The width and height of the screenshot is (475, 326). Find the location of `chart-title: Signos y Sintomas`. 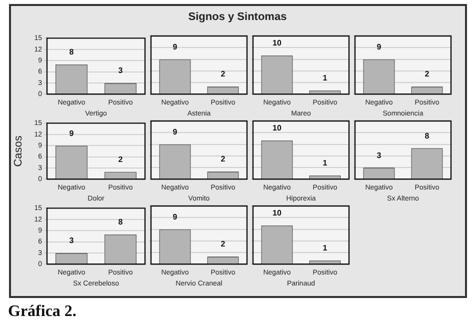

chart-title: Signos y Sintomas is located at coordinates (237, 17).